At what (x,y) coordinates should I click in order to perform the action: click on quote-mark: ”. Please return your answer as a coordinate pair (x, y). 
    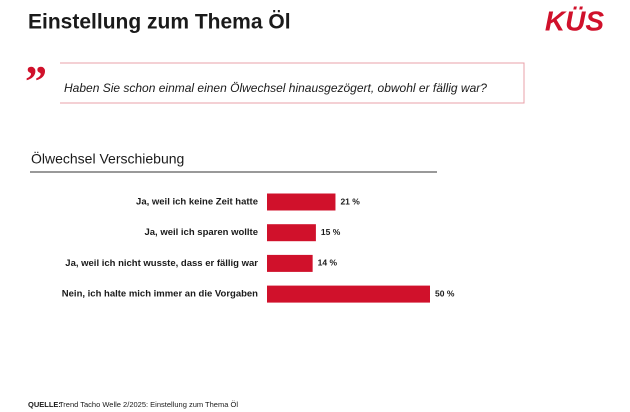
    Looking at the image, I should click on (36, 81).